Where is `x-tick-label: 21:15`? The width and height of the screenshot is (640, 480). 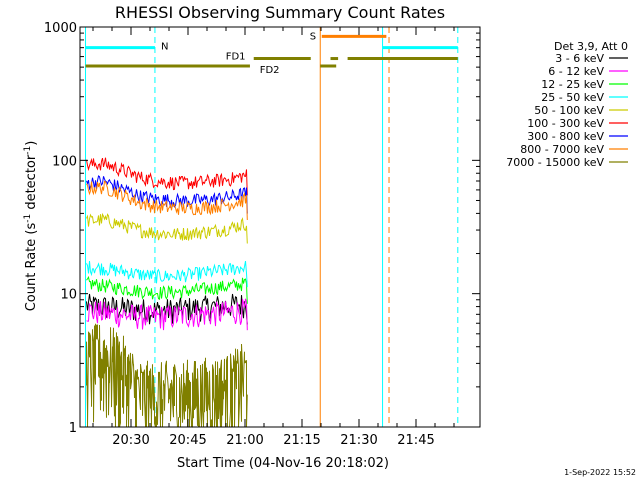
x-tick-label: 21:15 is located at coordinates (301, 440).